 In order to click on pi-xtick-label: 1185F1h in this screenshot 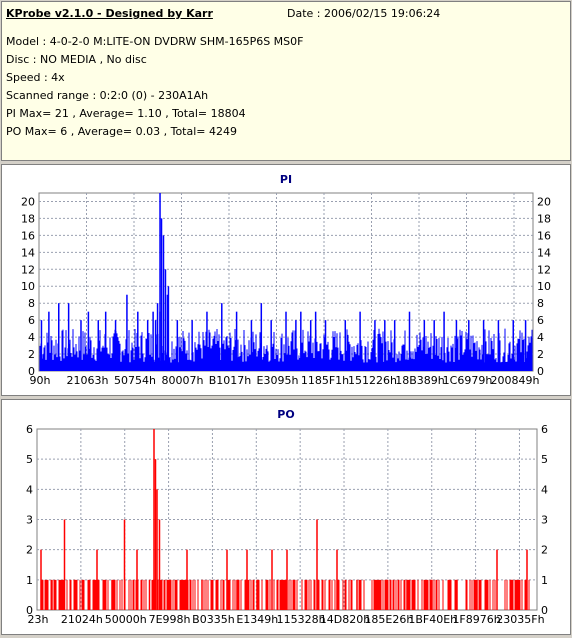, I will do `click(325, 380)`.